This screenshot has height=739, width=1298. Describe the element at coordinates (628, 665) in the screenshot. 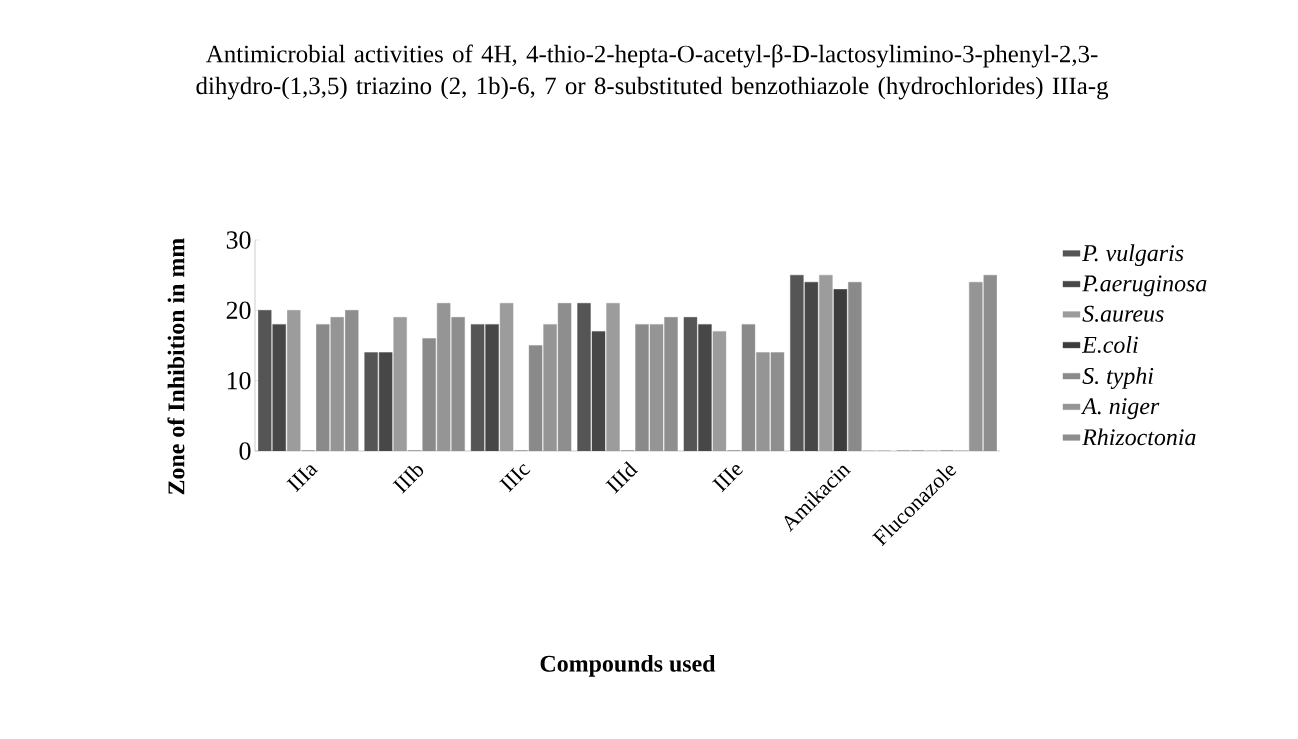

I see `x-axis-title: Compounds used` at that location.